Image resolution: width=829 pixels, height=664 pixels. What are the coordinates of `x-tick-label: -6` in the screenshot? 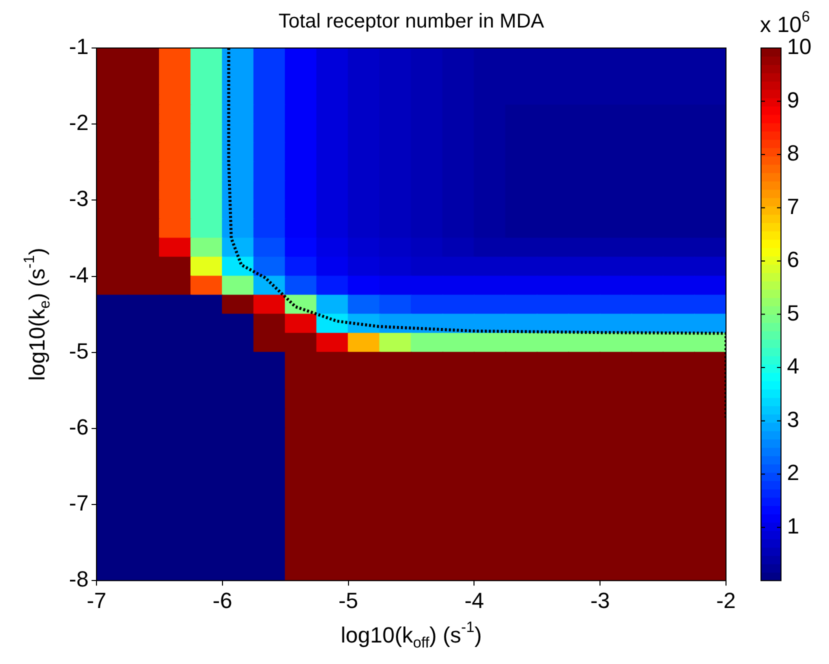 It's located at (222, 600).